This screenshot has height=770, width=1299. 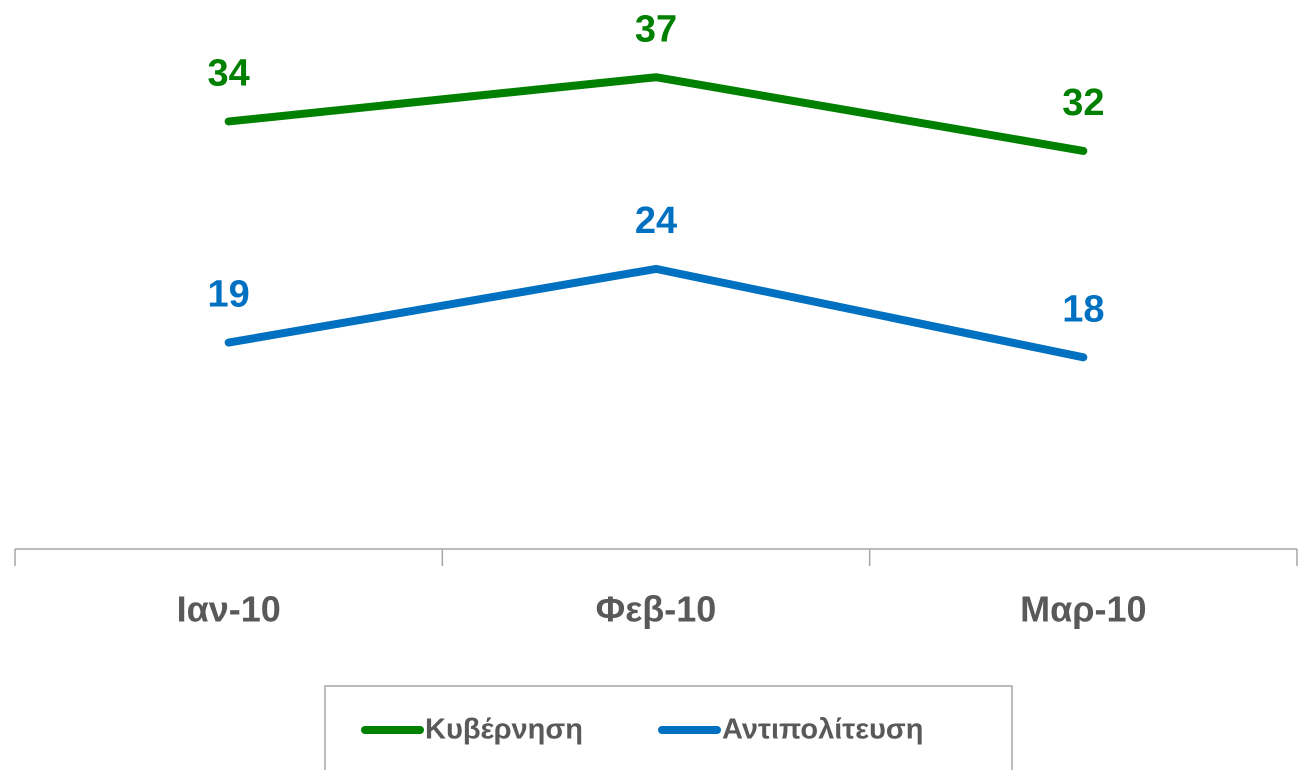 I want to click on x-tick-label: Φεβ-10, so click(x=656, y=609).